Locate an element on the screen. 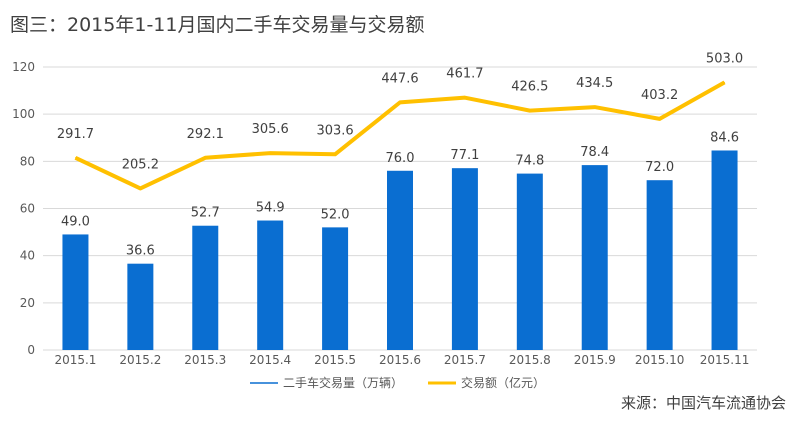  line-value-label: 503.0 is located at coordinates (724, 58).